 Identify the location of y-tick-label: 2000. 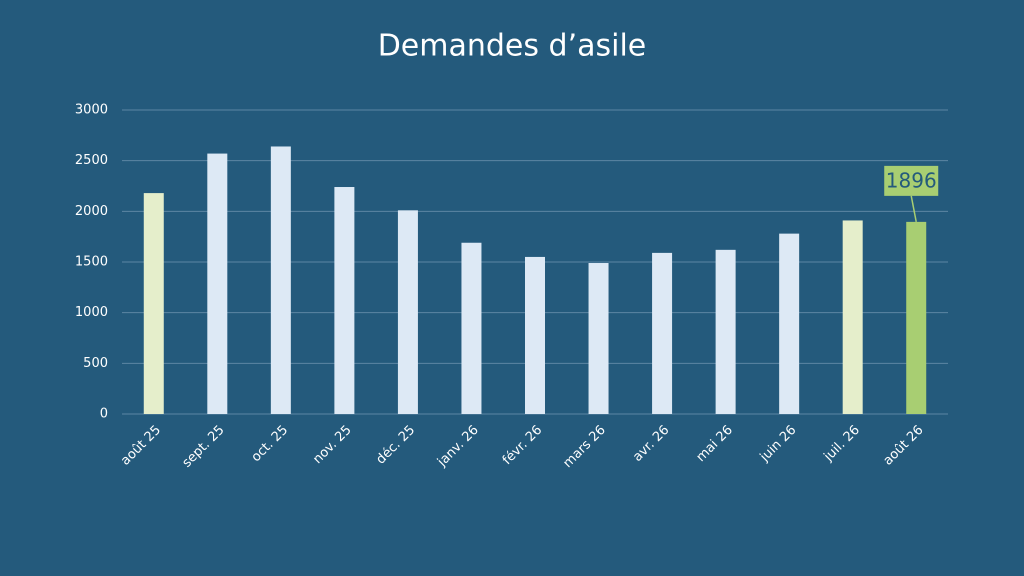
(91, 211).